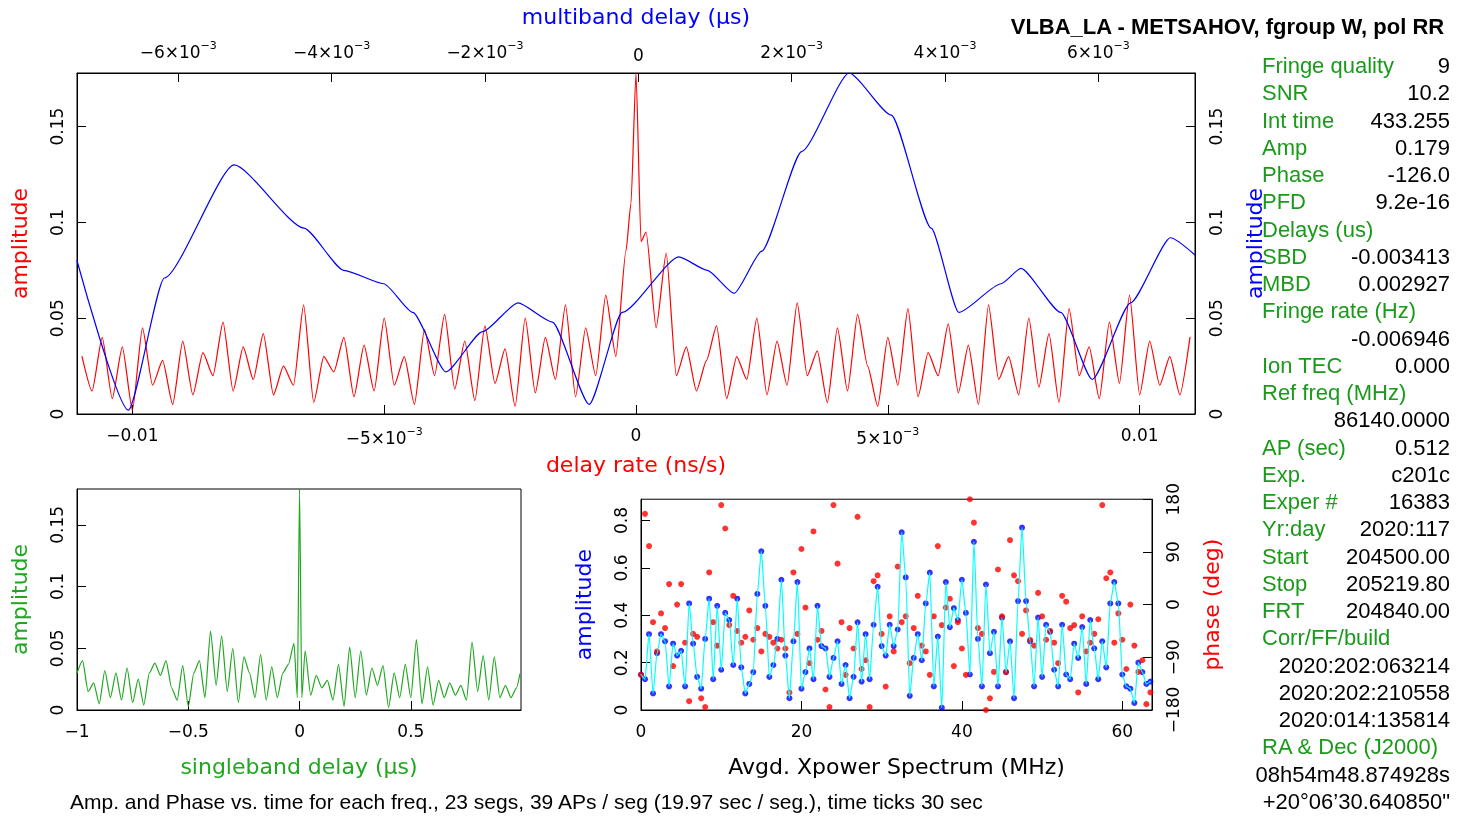 Image resolution: width=1470 pixels, height=816 pixels. What do you see at coordinates (1284, 474) in the screenshot?
I see `category-label: Exp.` at bounding box center [1284, 474].